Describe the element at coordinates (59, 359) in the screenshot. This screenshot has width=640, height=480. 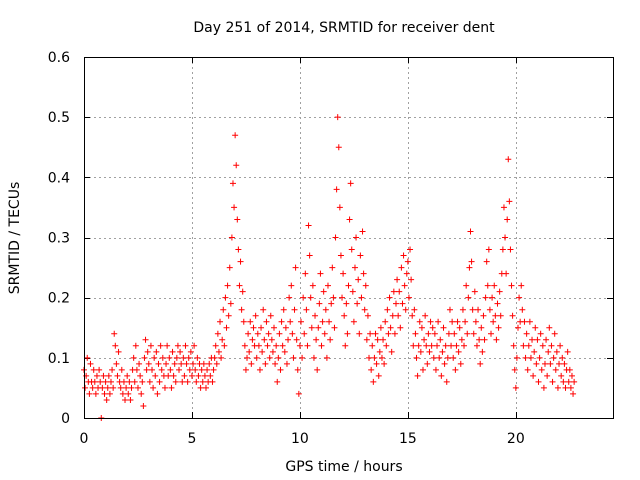
I see `y-tick-label: 0.1` at that location.